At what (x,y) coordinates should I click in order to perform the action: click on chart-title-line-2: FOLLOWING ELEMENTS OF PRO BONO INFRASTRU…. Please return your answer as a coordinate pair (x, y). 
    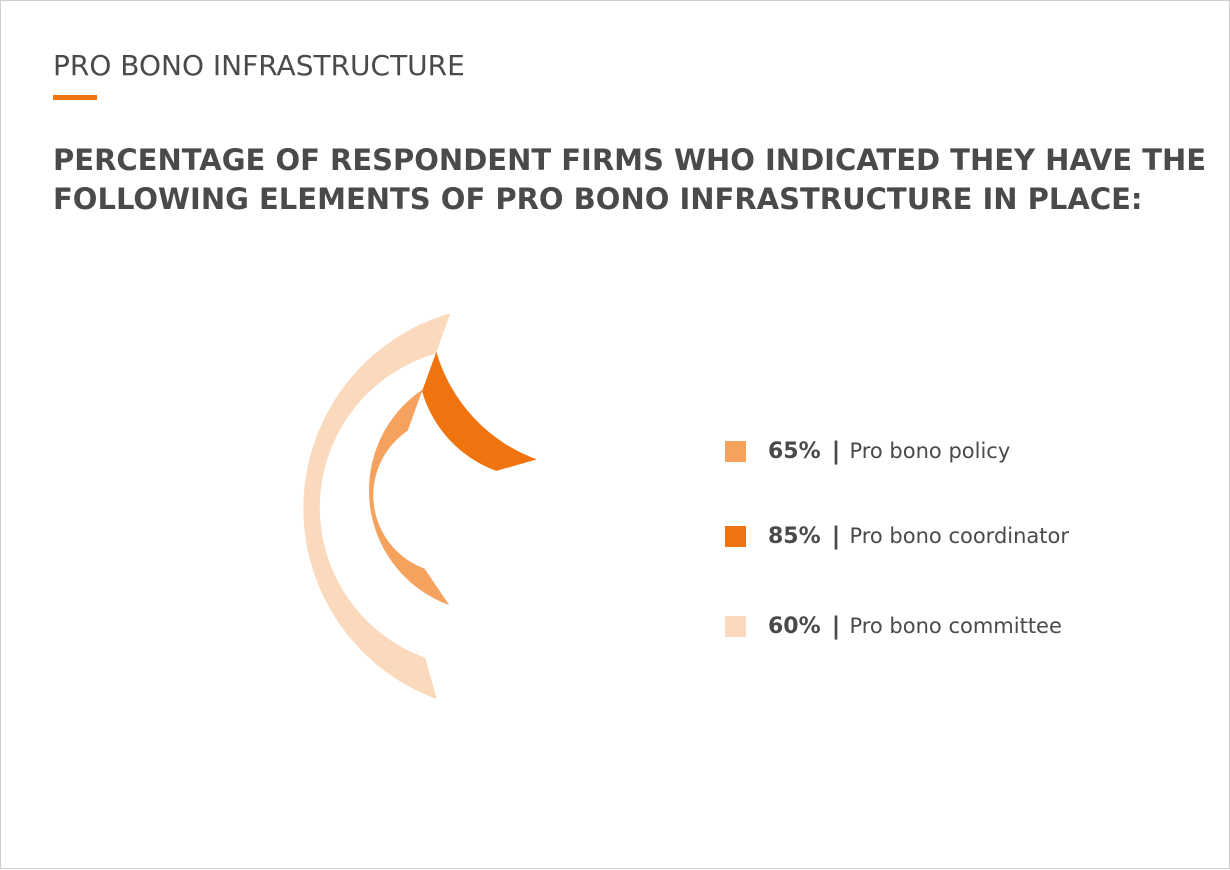
    Looking at the image, I should click on (598, 199).